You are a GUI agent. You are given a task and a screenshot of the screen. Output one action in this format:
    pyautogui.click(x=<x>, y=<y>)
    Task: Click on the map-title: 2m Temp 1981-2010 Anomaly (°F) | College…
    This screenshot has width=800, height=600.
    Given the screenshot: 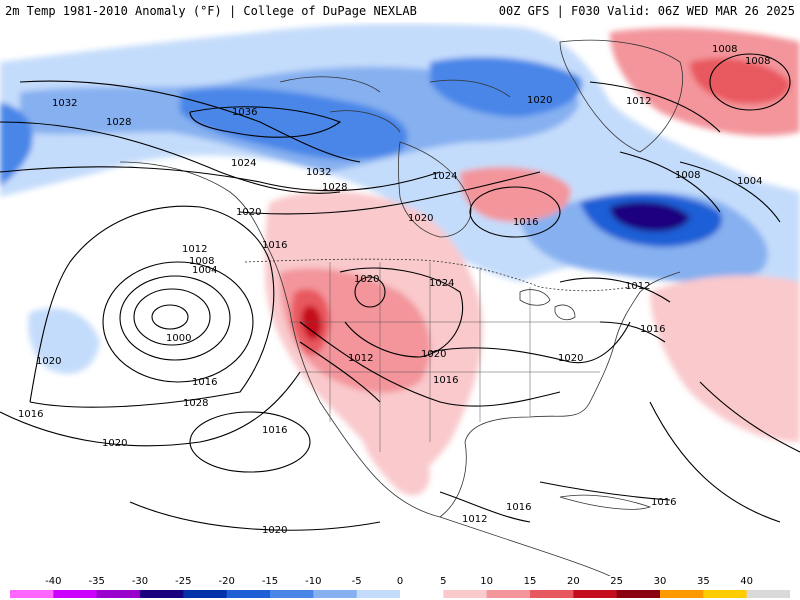 What is the action you would take?
    pyautogui.click(x=211, y=11)
    